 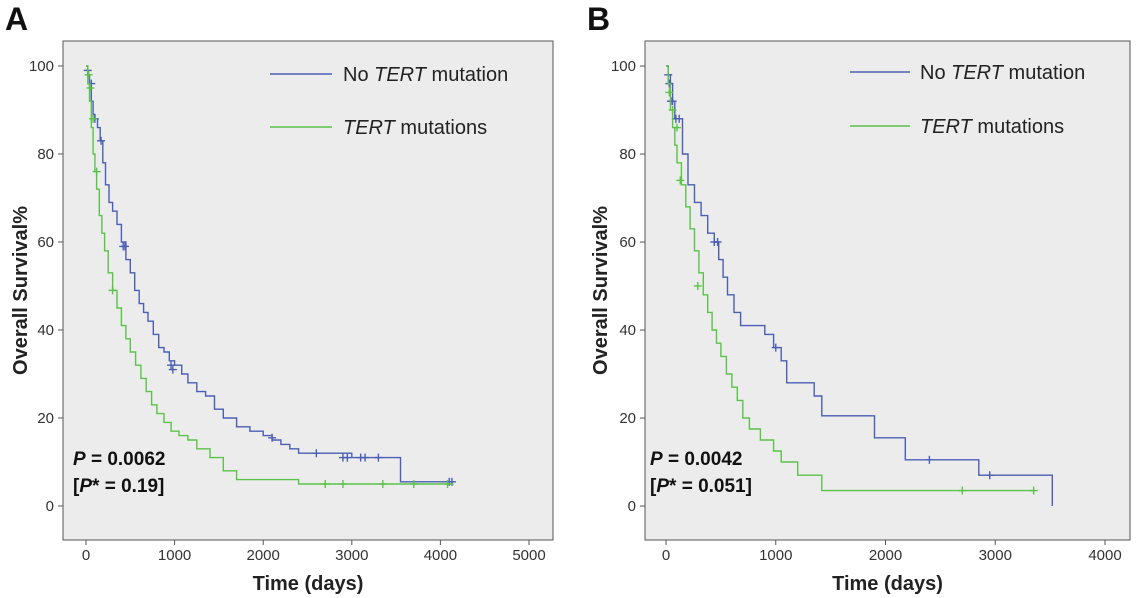 What do you see at coordinates (119, 459) in the screenshot?
I see `p-value: P = 0.0062` at bounding box center [119, 459].